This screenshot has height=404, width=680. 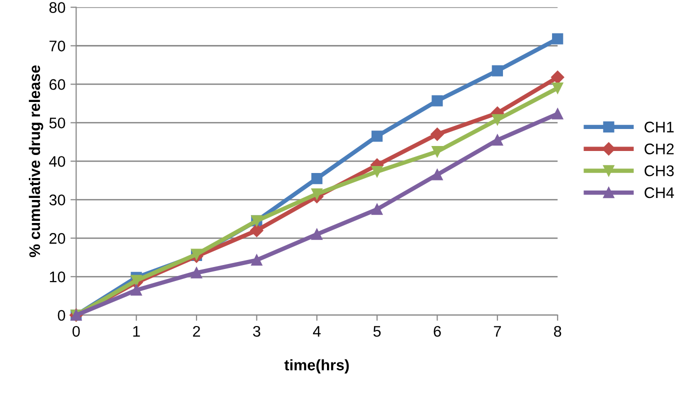 What do you see at coordinates (57, 200) in the screenshot?
I see `y-tick-label: 30` at bounding box center [57, 200].